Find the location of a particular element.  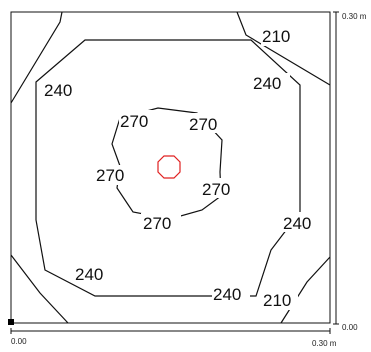

maximum-marker is located at coordinates (169, 167).